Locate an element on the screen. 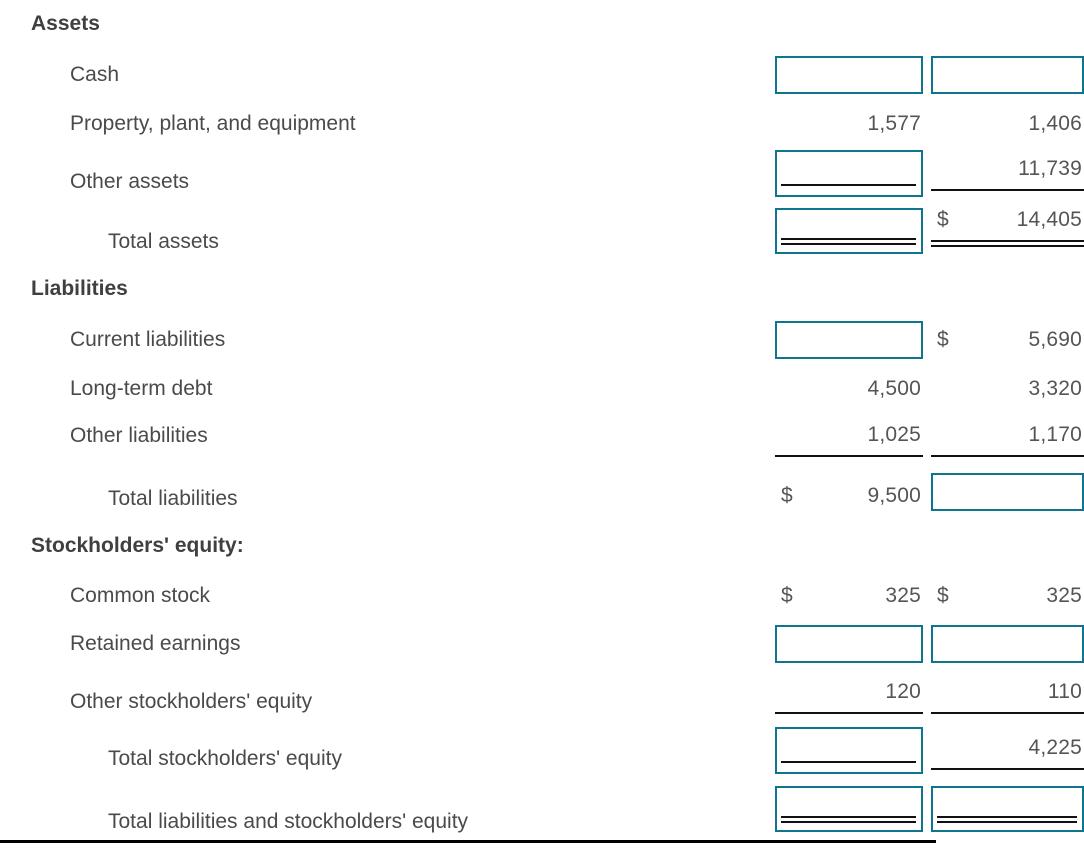  amount-value-row: 1,025 is located at coordinates (849, 435).